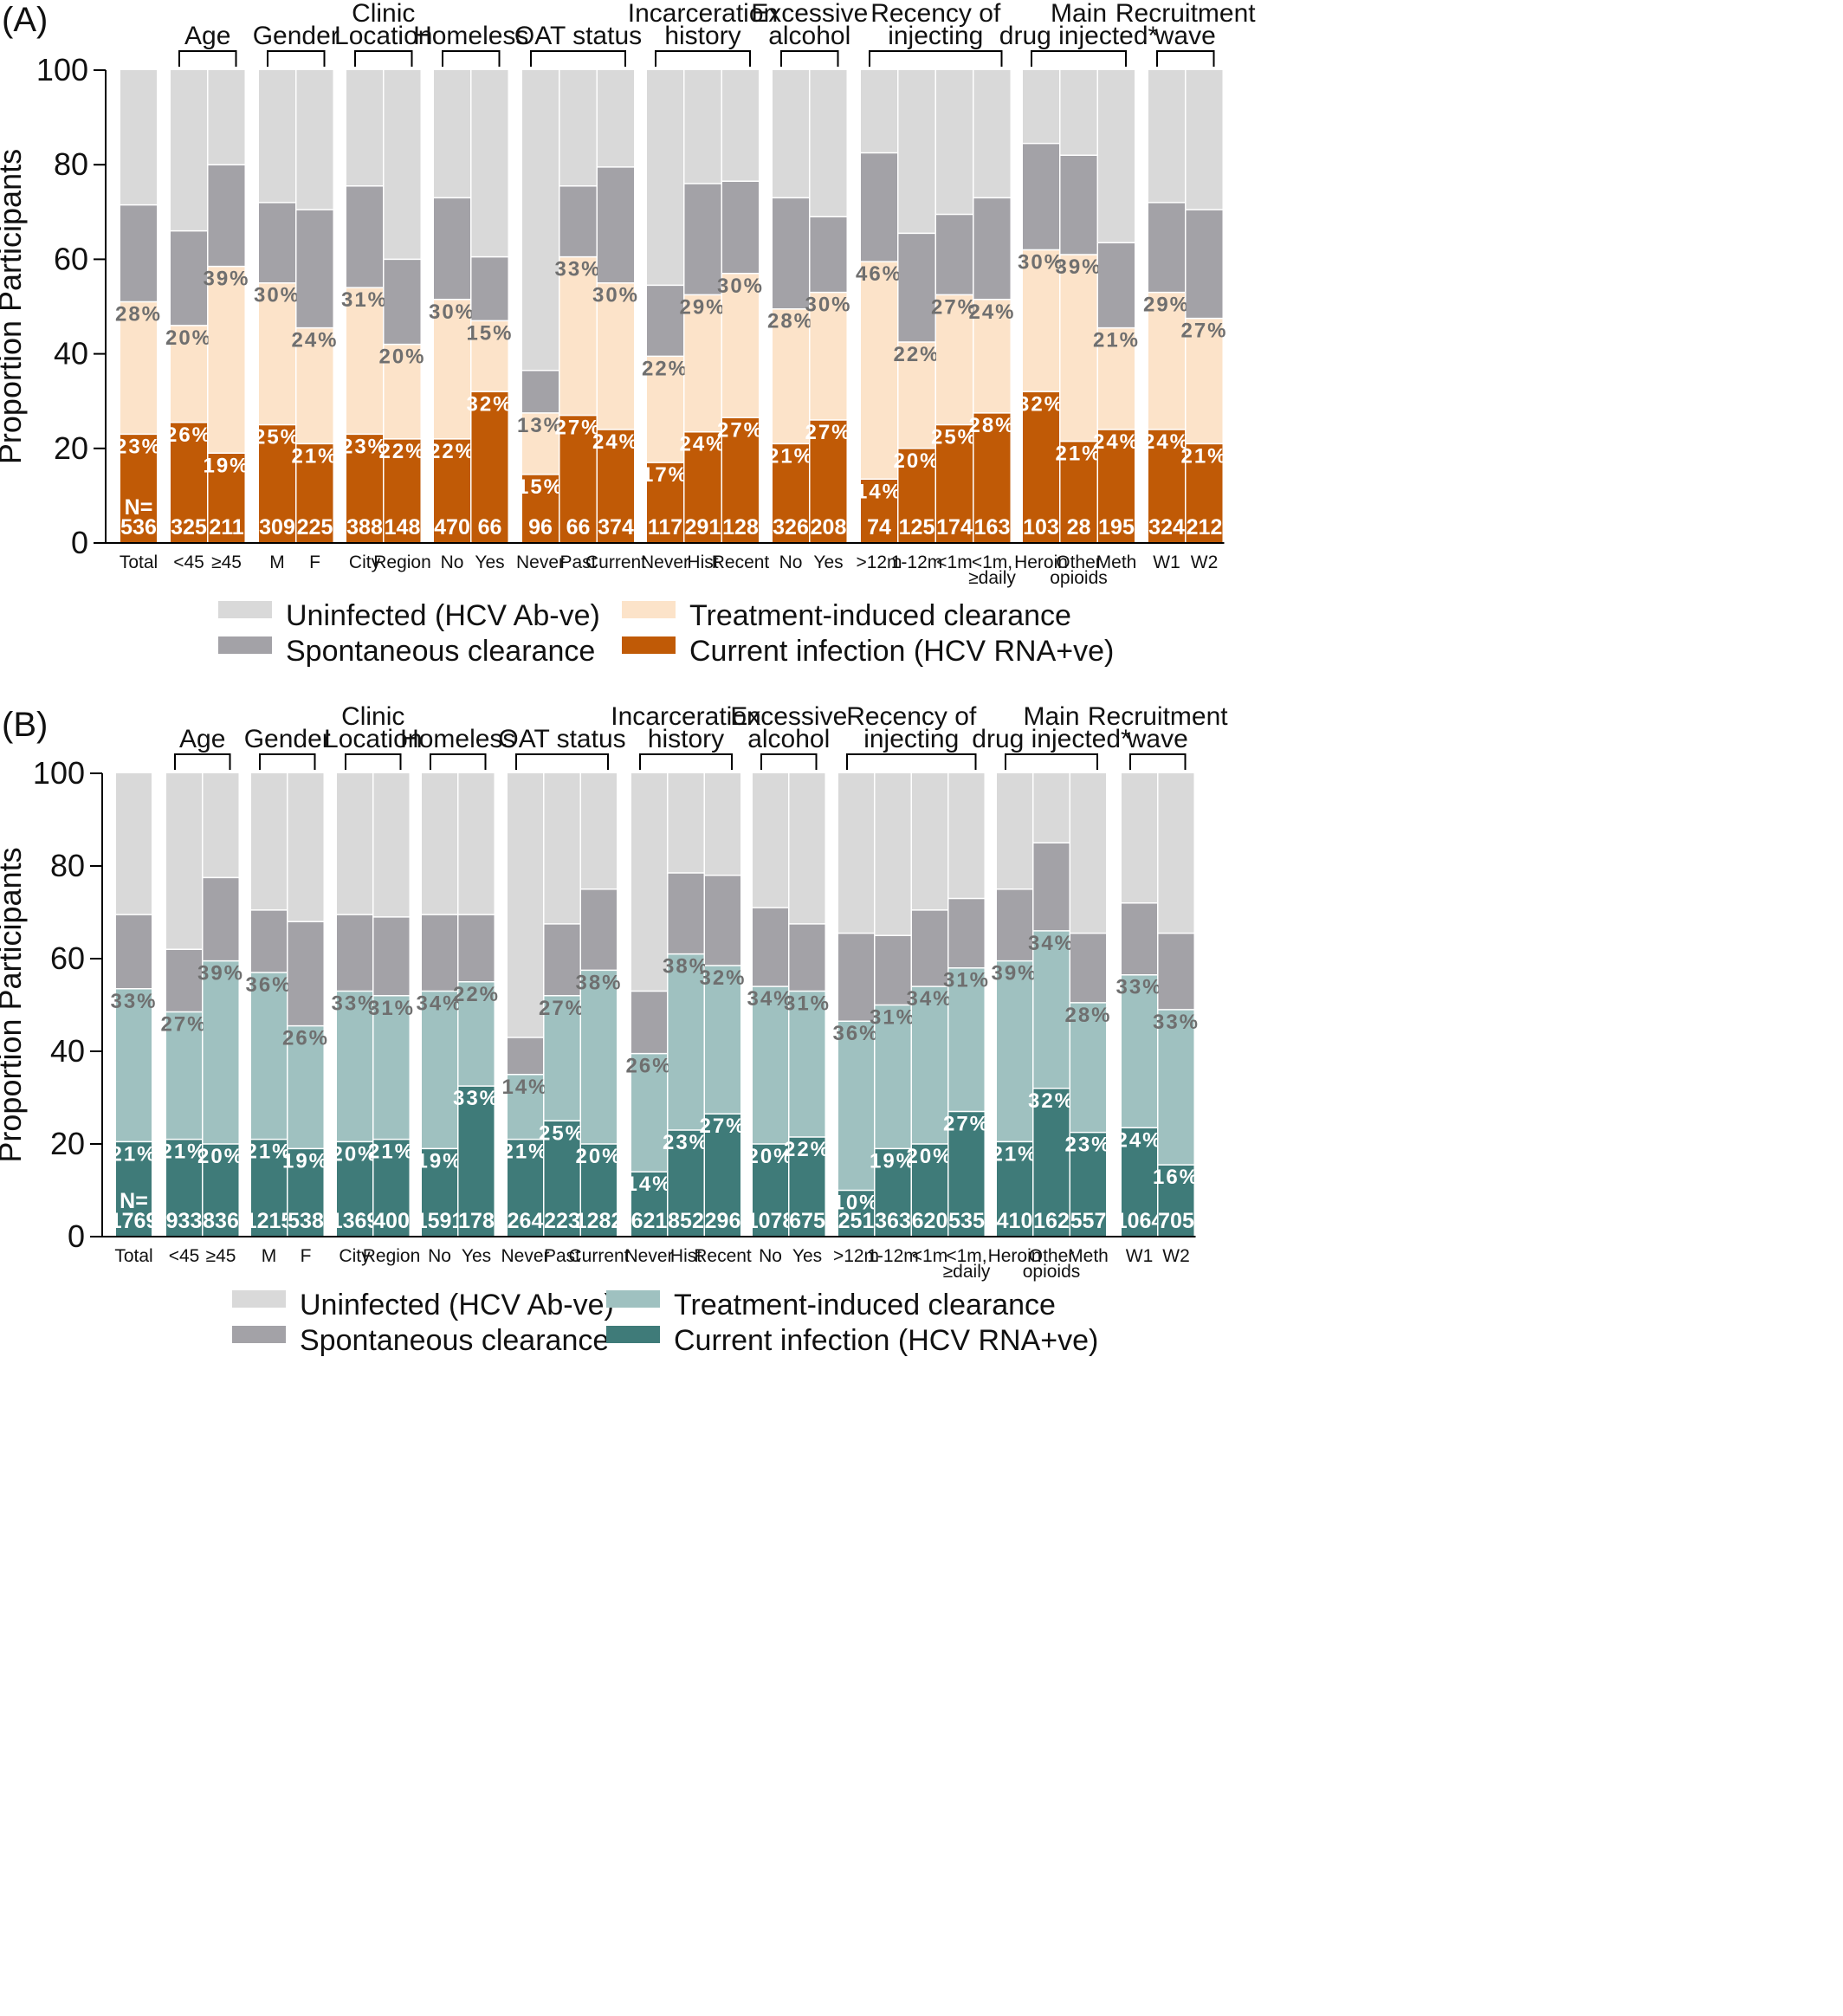 This screenshot has height=2016, width=1843. I want to click on n-count-label: 374, so click(616, 527).